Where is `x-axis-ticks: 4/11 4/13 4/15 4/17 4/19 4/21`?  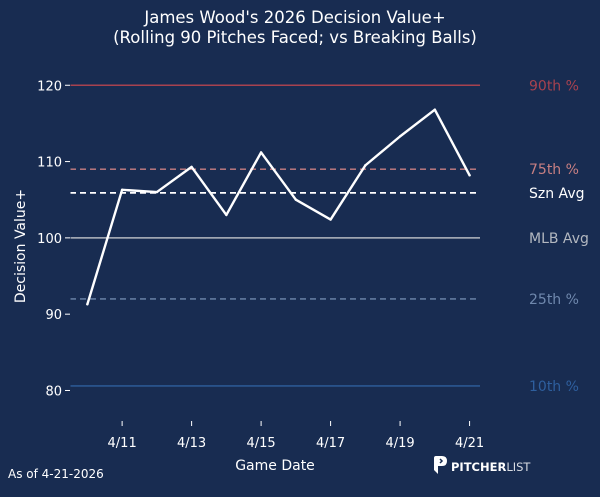 x-axis-ticks: 4/11 4/13 4/15 4/17 4/19 4/21 is located at coordinates (296, 436).